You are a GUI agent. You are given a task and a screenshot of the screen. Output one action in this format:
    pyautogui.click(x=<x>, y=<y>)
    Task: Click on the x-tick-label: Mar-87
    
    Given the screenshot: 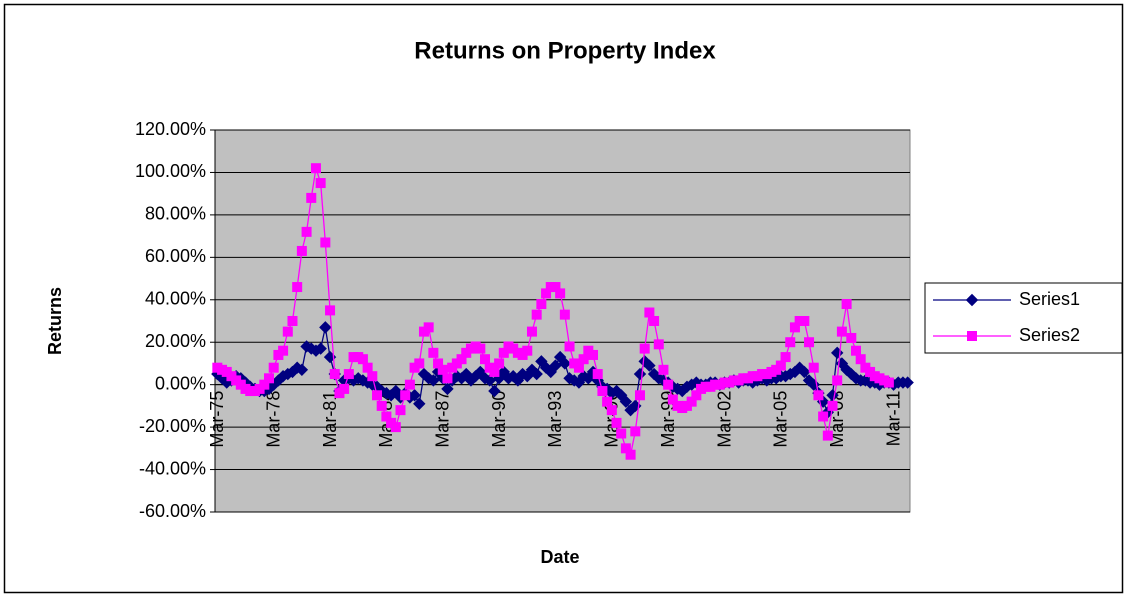 What is the action you would take?
    pyautogui.click(x=443, y=419)
    